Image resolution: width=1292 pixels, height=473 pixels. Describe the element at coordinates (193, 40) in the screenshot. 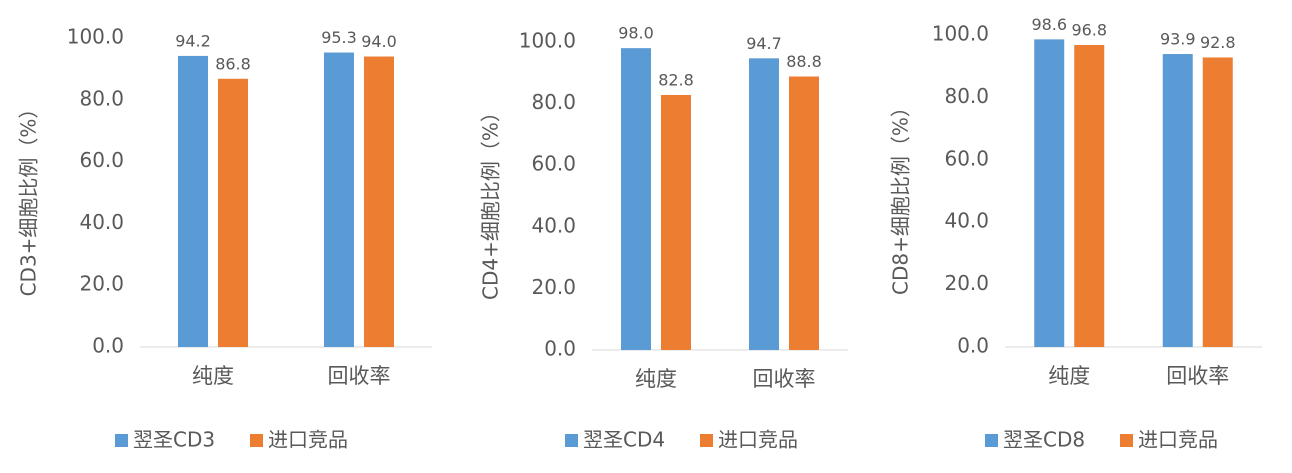

I see `value-label: 94.2` at that location.